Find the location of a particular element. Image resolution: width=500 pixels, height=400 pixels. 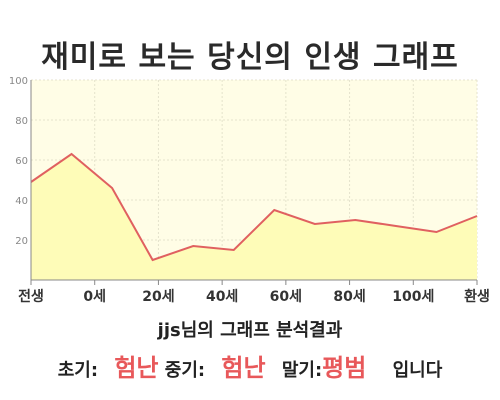

ending-text: 입니다 is located at coordinates (417, 370).